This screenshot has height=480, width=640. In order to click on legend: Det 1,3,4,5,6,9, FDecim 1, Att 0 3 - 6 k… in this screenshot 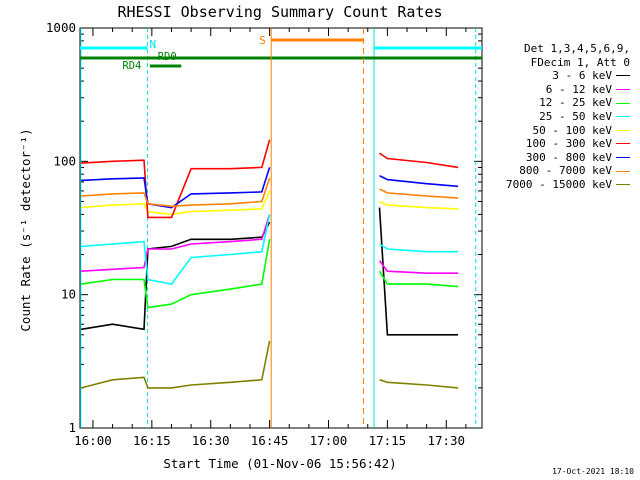, I will do `click(568, 117)`.